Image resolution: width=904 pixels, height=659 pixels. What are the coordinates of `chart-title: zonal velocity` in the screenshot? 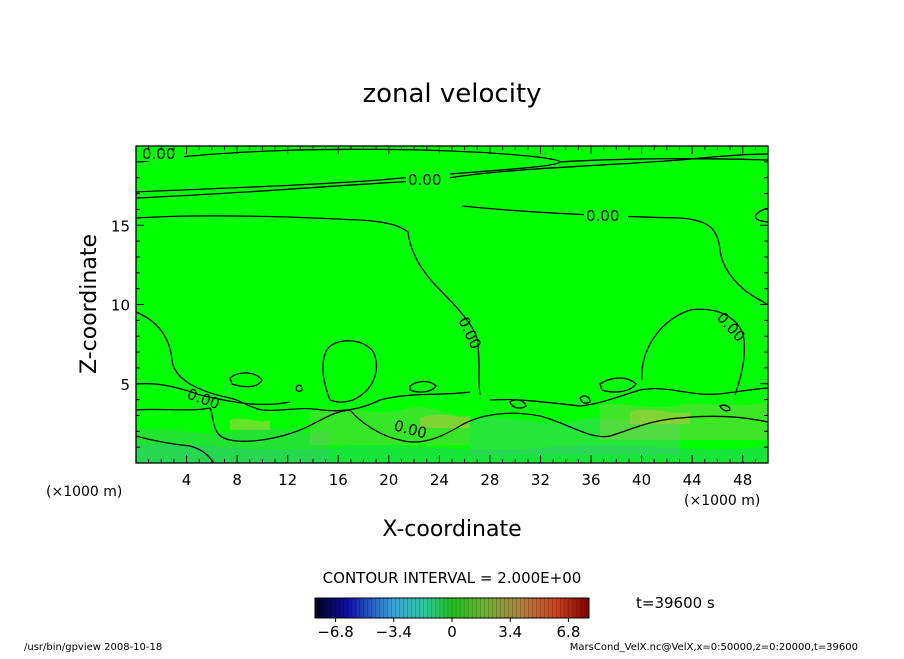 It's located at (451, 94).